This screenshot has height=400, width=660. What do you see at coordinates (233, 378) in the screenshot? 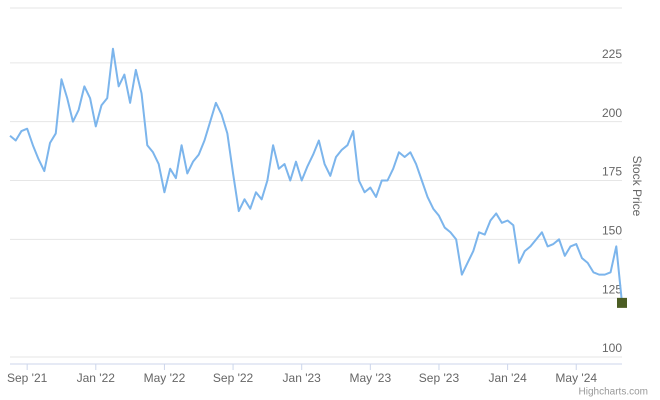
I see `x-tick-label: Sep '22` at bounding box center [233, 378].